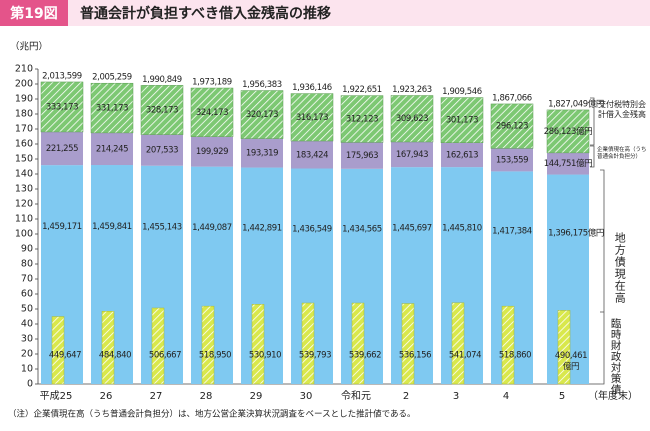  Describe the element at coordinates (24, 144) in the screenshot. I see `y-tick-label: 160` at that location.